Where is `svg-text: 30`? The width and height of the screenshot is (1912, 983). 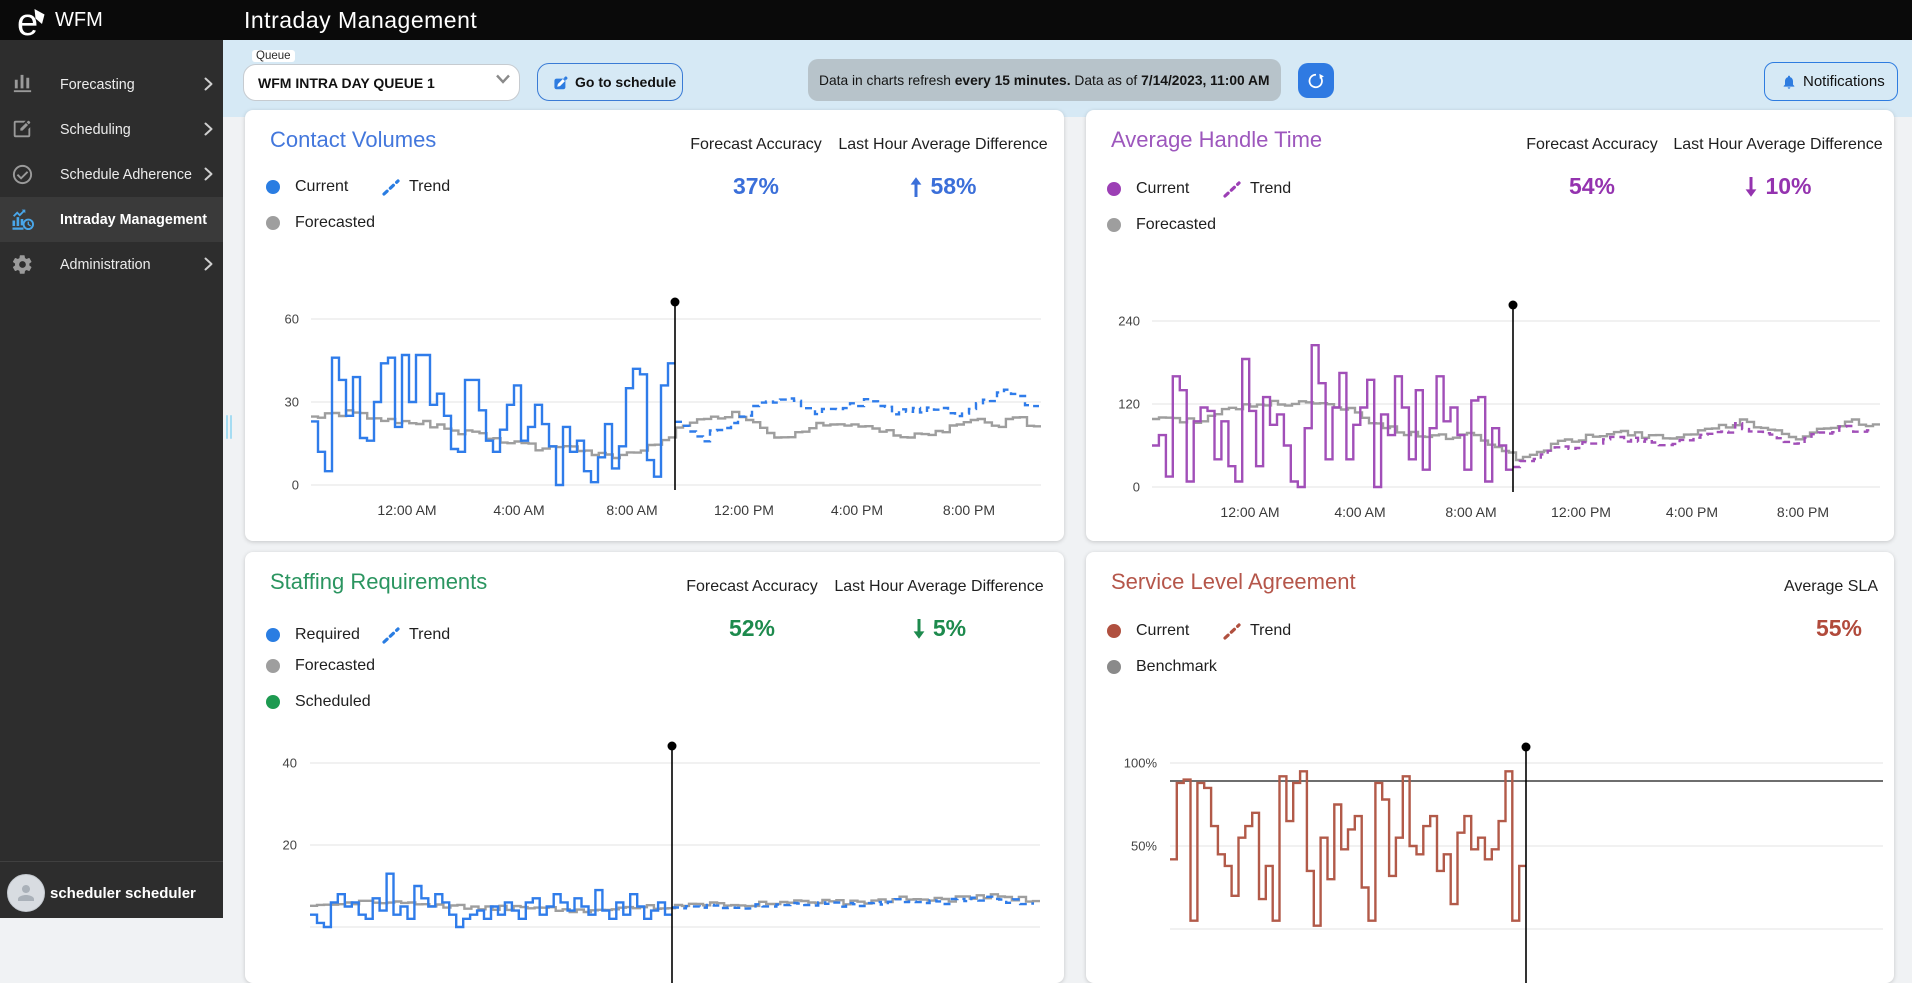 svg-text: 30 is located at coordinates (292, 402).